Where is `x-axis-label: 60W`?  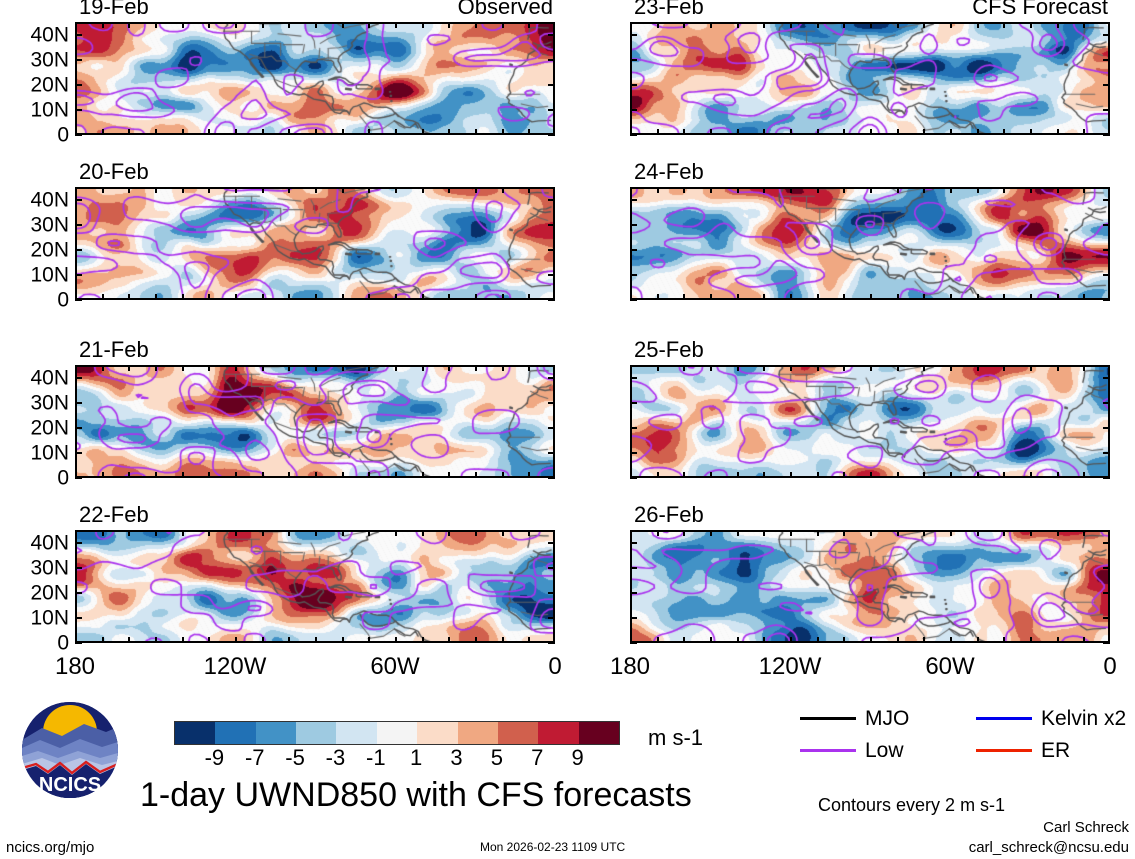
x-axis-label: 60W is located at coordinates (395, 666).